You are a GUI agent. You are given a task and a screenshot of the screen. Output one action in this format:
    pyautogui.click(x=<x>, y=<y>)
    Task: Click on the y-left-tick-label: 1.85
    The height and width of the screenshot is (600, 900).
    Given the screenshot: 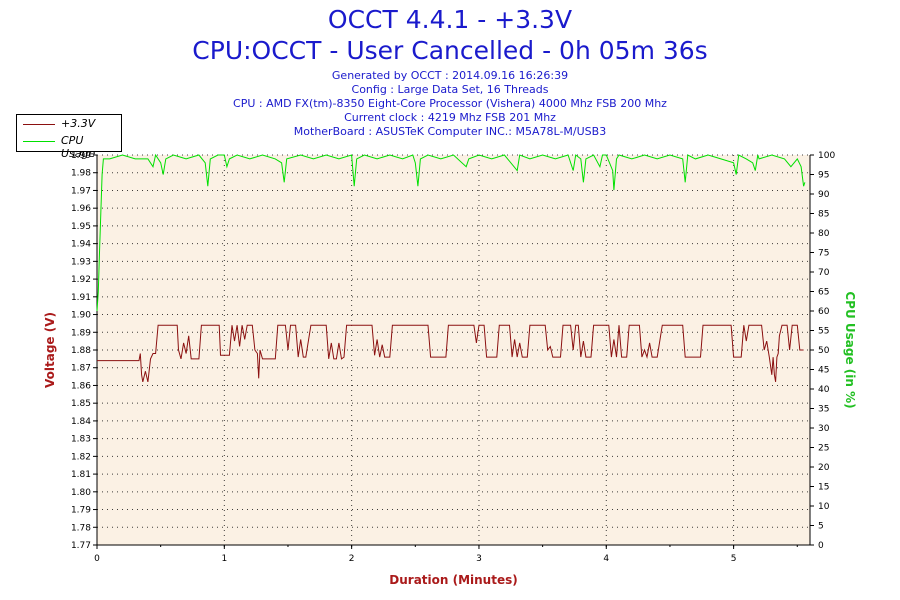 What is the action you would take?
    pyautogui.click(x=81, y=404)
    